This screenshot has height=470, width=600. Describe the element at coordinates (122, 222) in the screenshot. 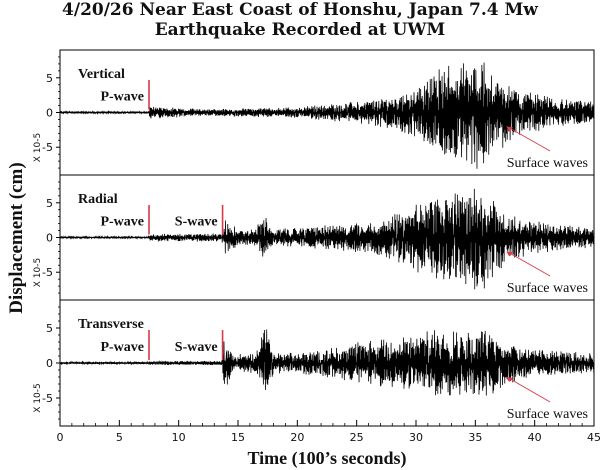

I see `panel-radial-p-wave-label: P-wave` at that location.